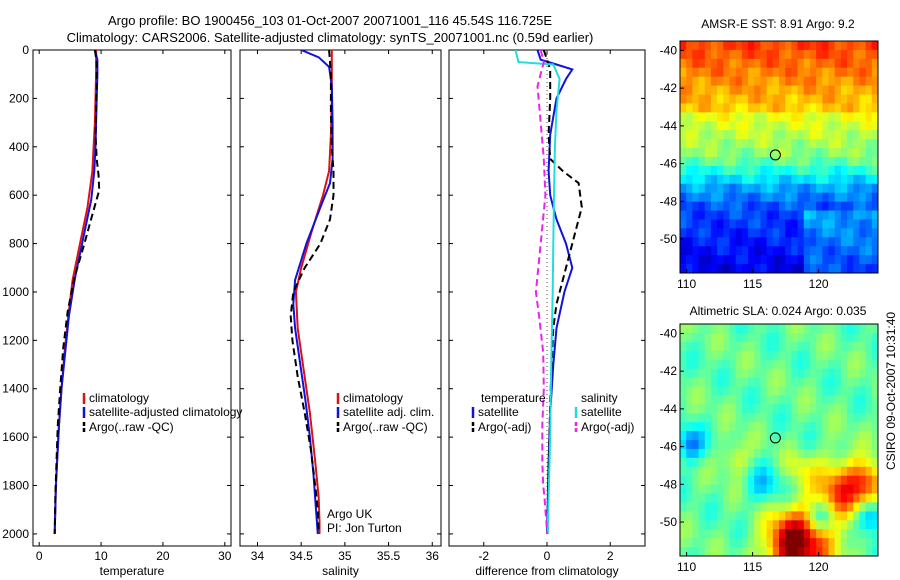  I want to click on sla-ytick-label: -46, so click(669, 447).